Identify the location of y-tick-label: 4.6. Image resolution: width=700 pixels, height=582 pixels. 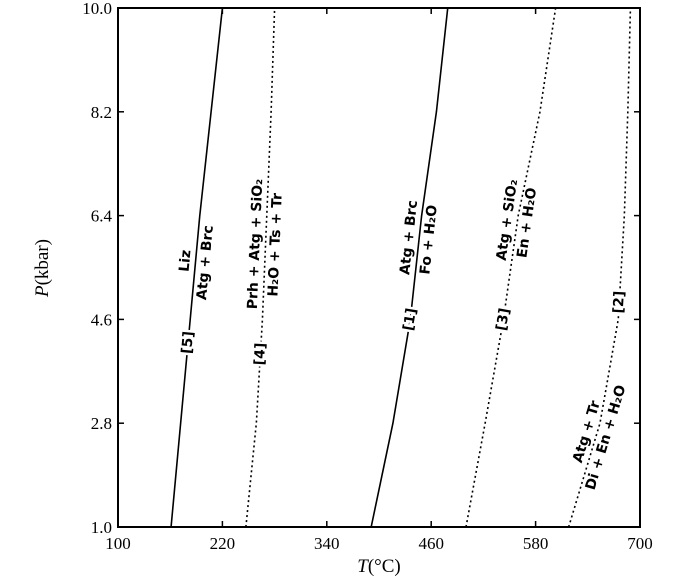
(101, 319).